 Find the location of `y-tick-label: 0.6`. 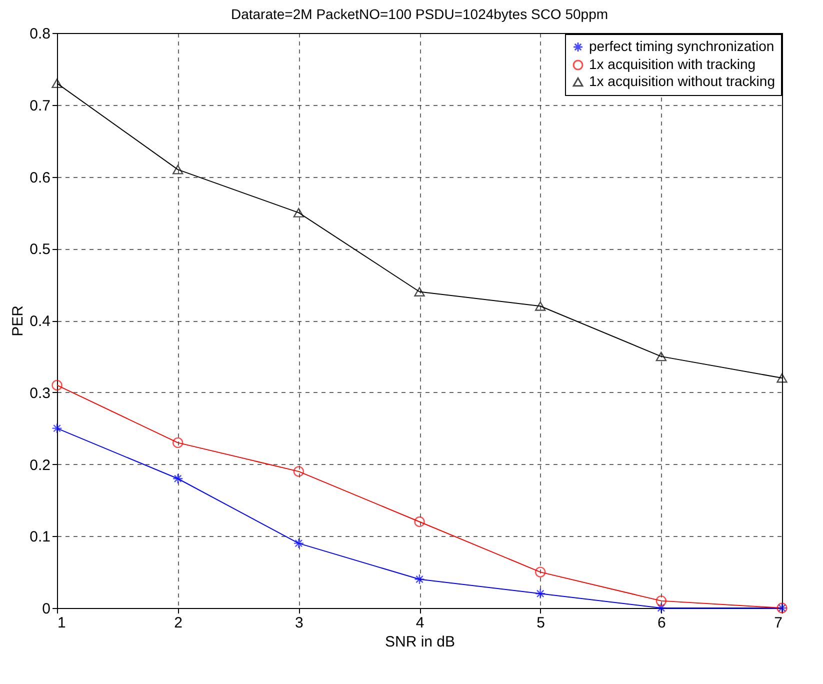

y-tick-label: 0.6 is located at coordinates (40, 177).